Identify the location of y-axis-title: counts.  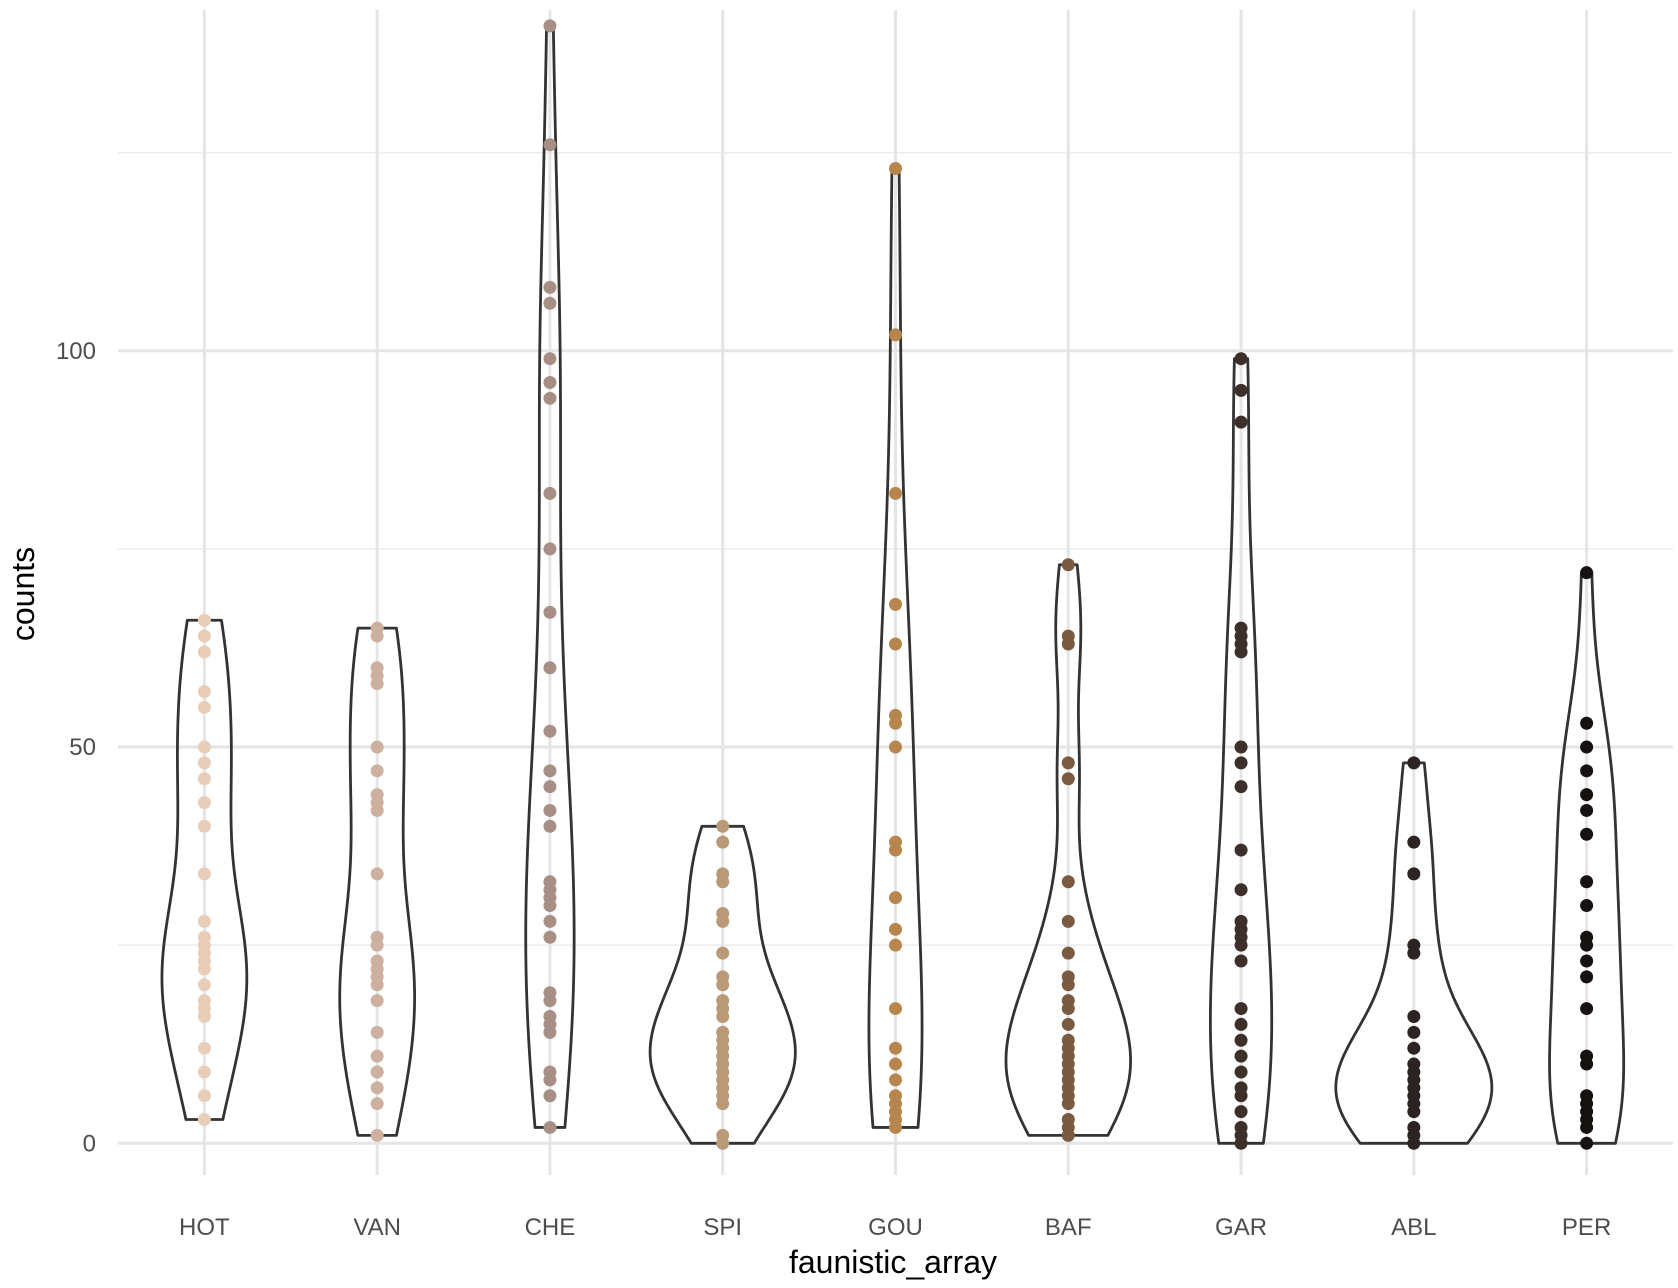
(23, 594).